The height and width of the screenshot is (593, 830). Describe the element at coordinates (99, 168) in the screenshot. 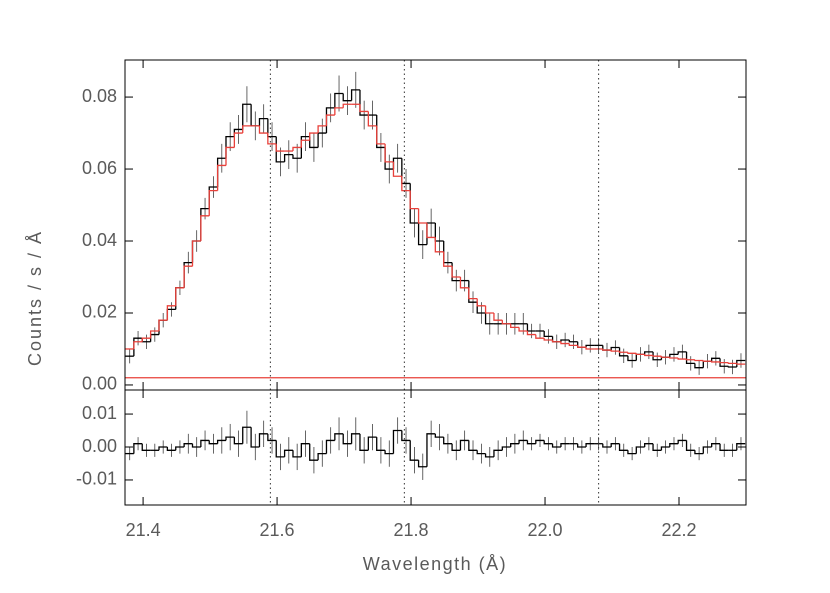

I see `y-tick-label: 0.06` at that location.